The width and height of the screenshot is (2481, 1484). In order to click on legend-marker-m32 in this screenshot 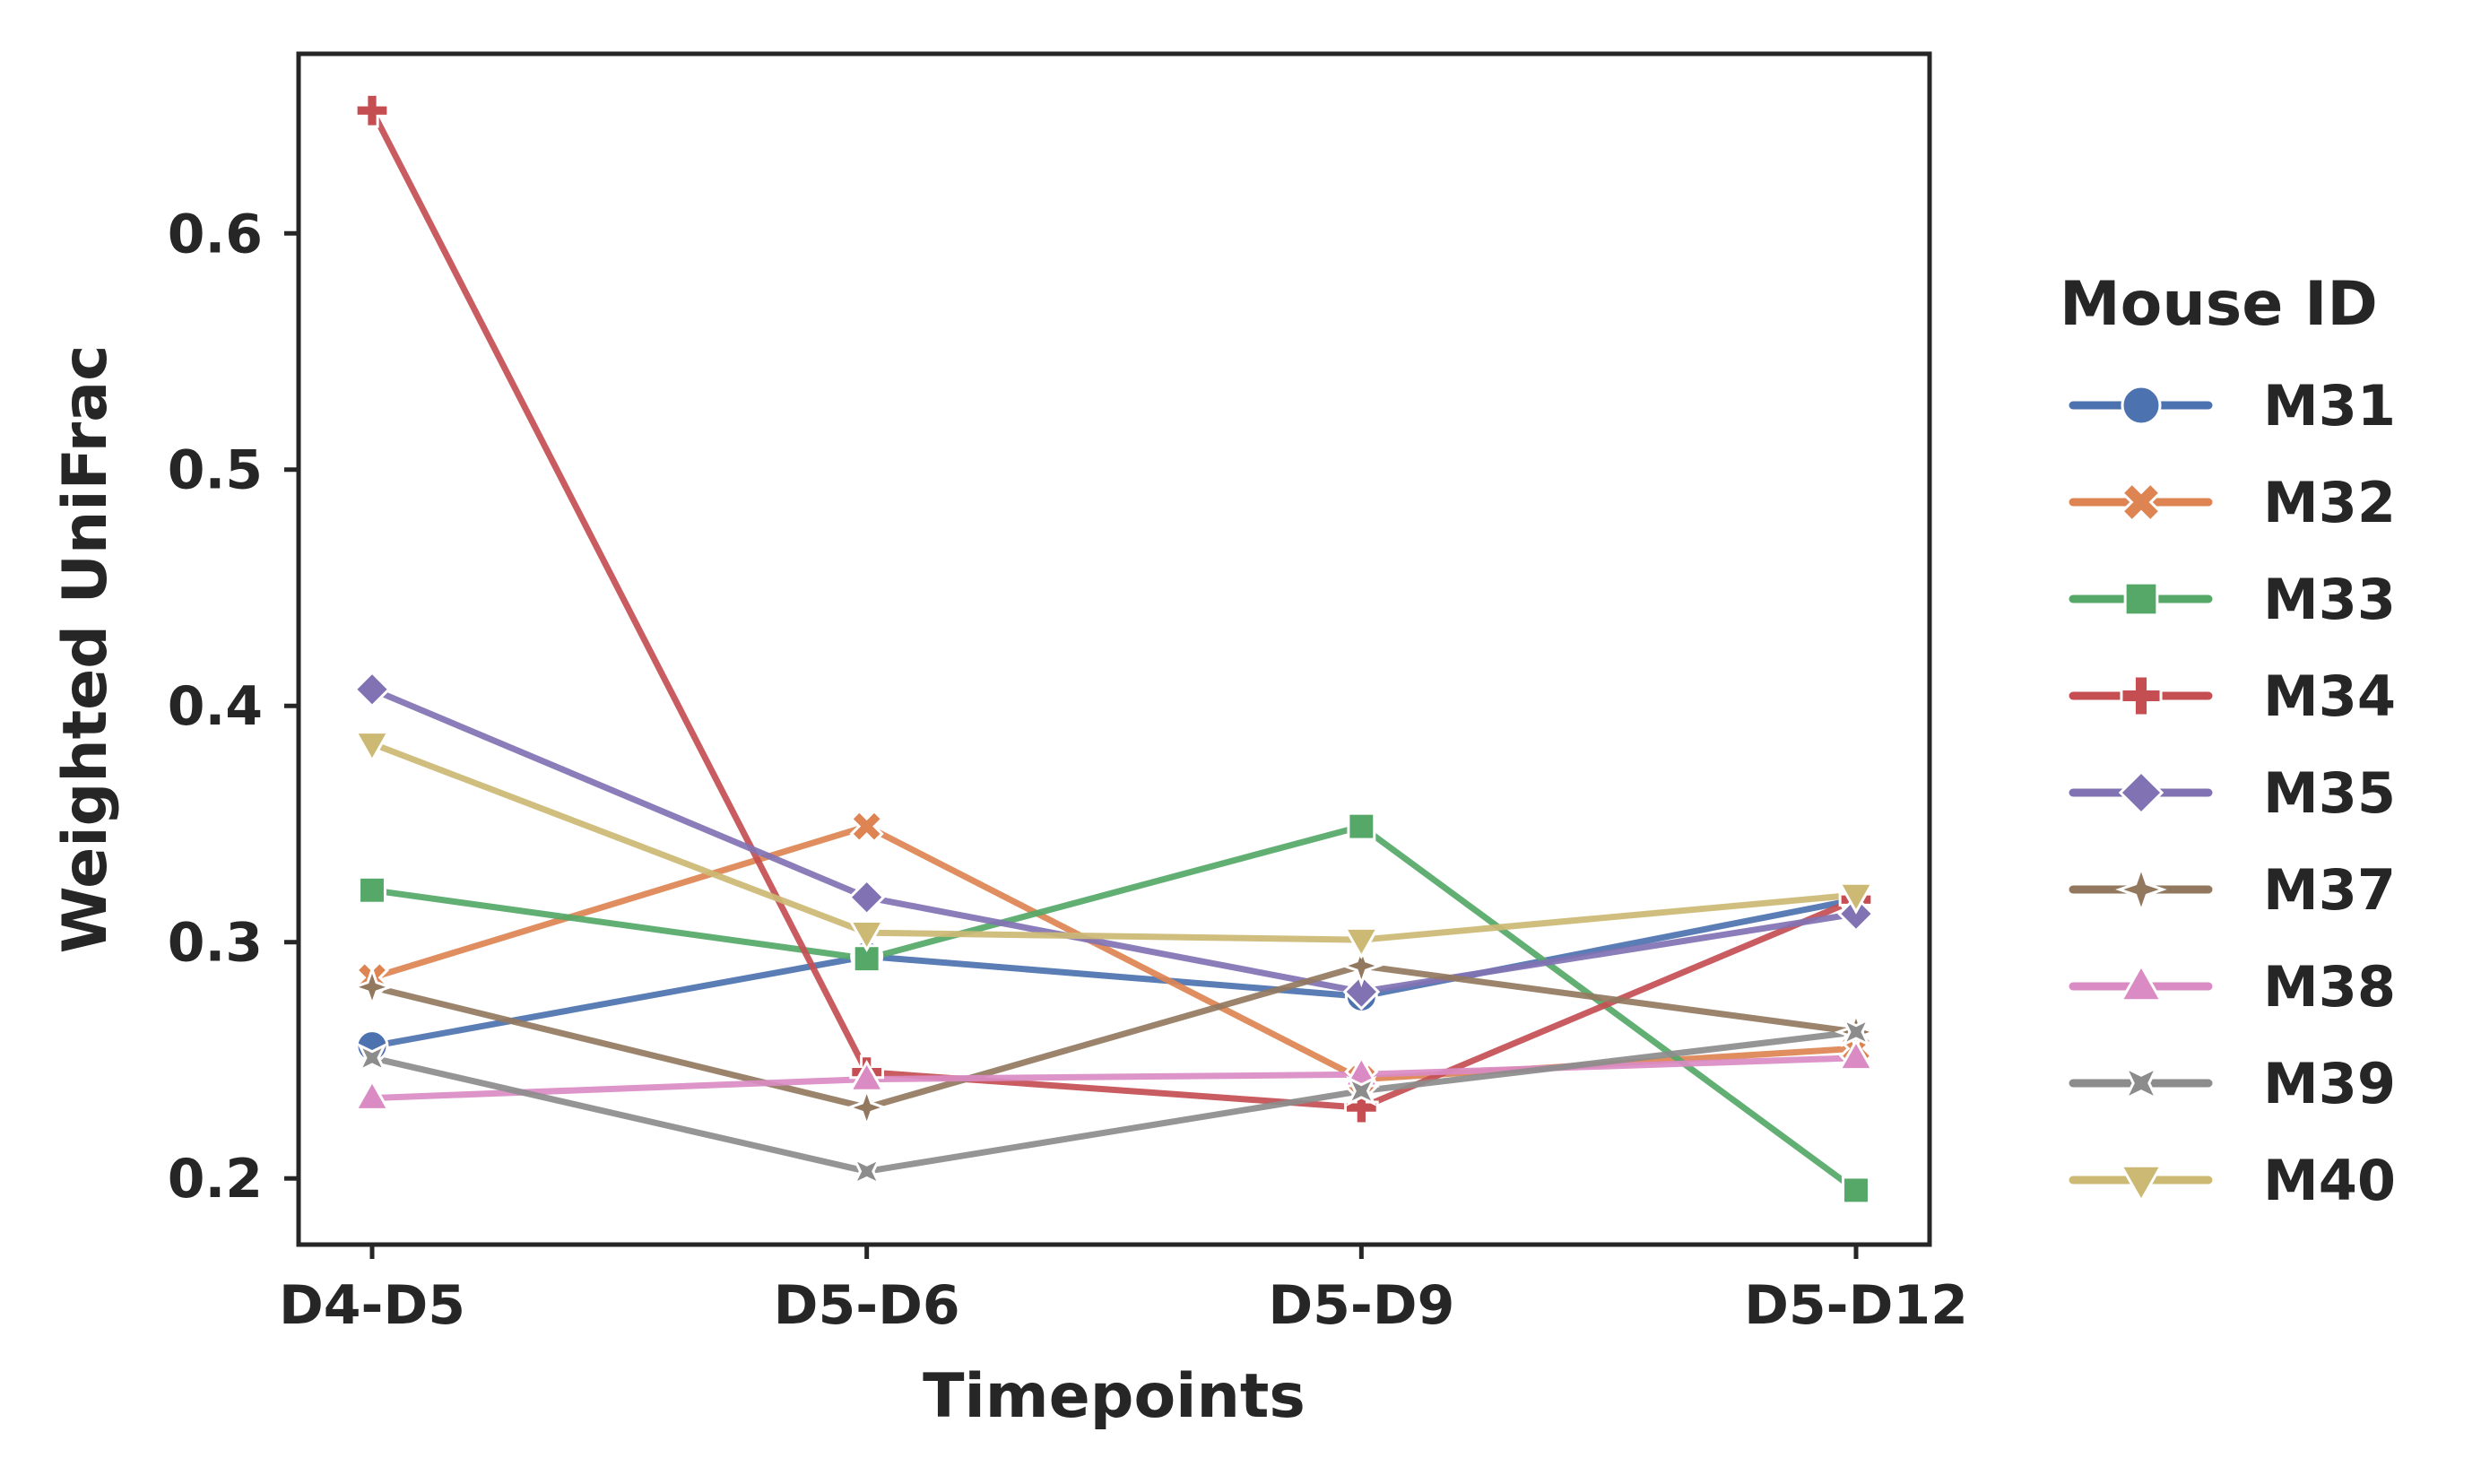, I will do `click(2141, 503)`.